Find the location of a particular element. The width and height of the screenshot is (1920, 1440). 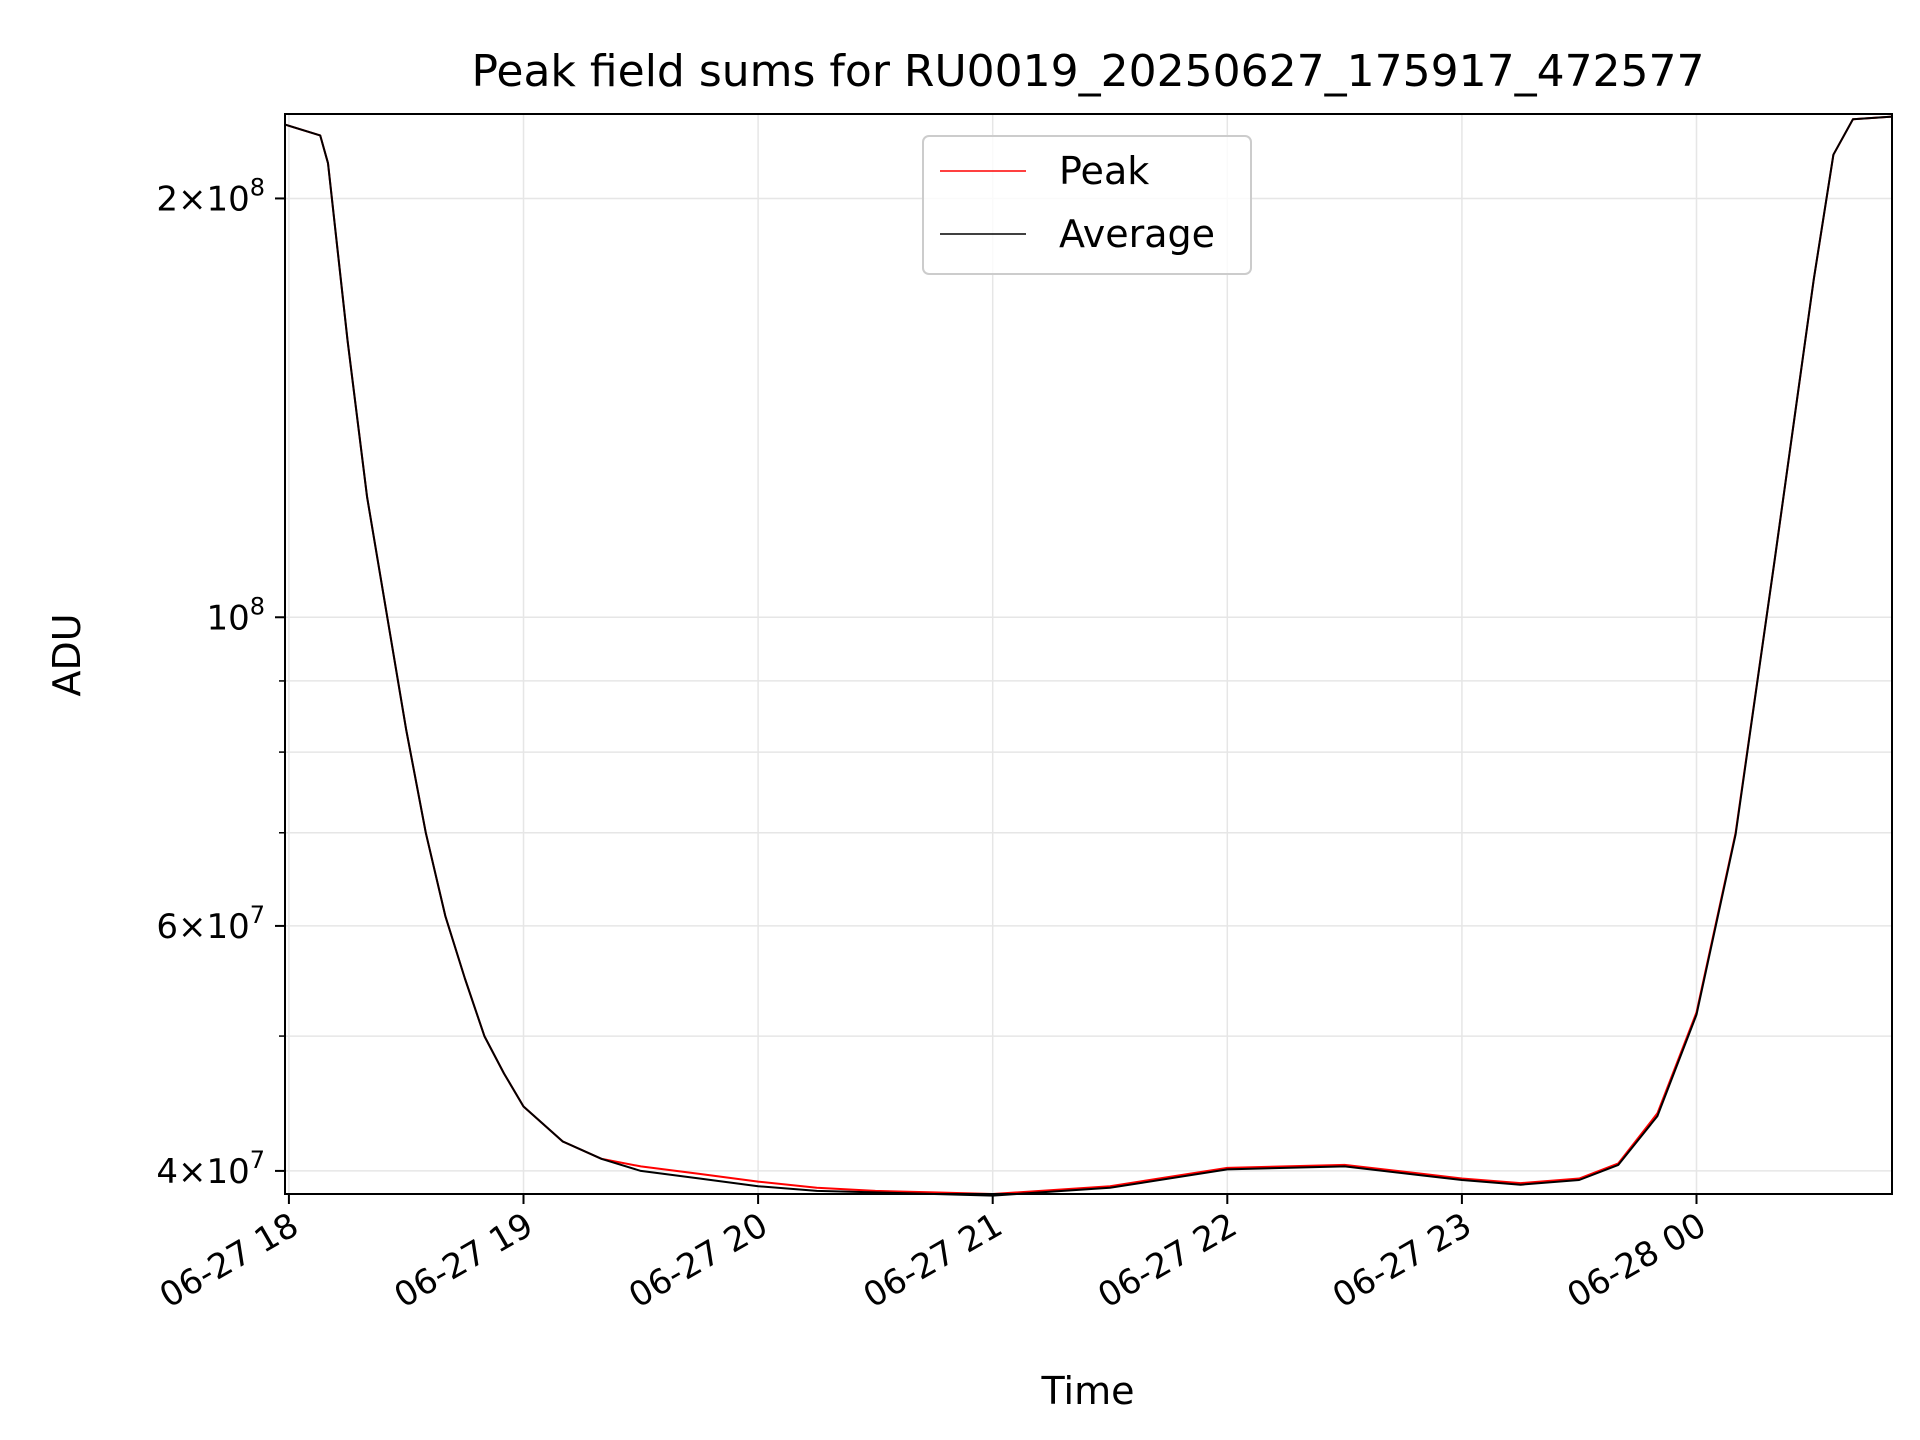

legend-peak-label: Peak is located at coordinates (1104, 171).